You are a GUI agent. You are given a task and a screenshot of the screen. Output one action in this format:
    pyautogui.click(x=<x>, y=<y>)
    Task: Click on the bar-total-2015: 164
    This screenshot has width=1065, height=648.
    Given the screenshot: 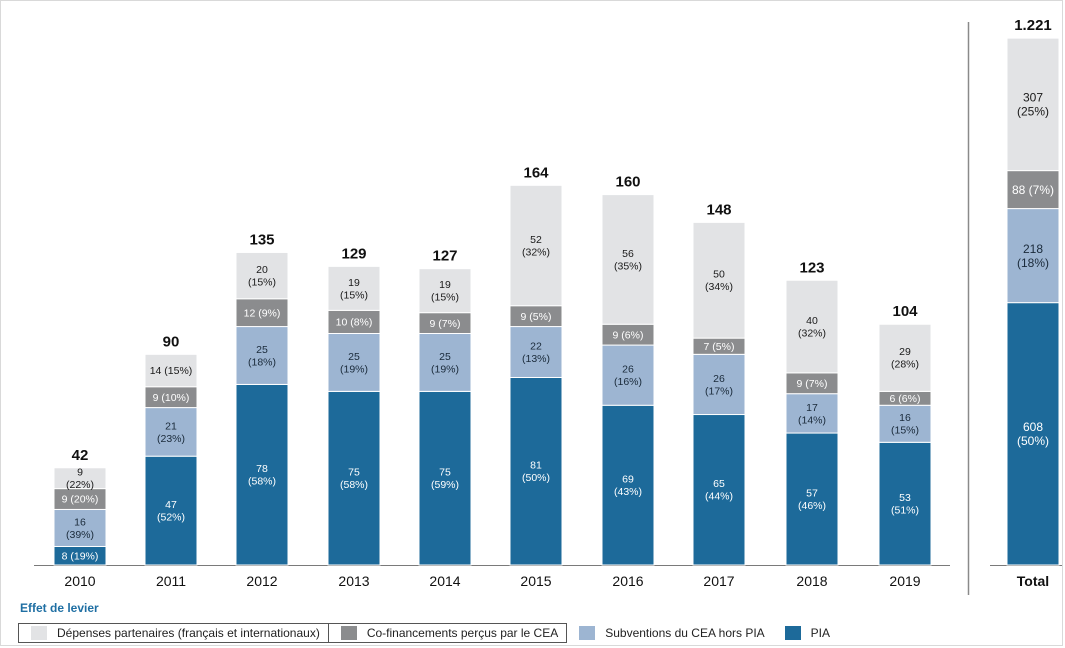 What is the action you would take?
    pyautogui.click(x=536, y=172)
    